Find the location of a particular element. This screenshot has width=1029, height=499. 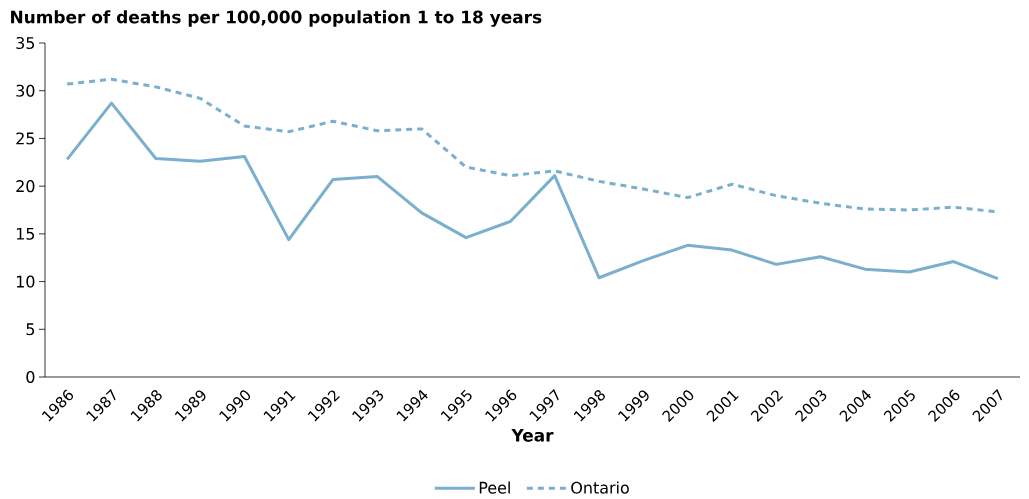

y-tick-label: 15 is located at coordinates (25, 233).